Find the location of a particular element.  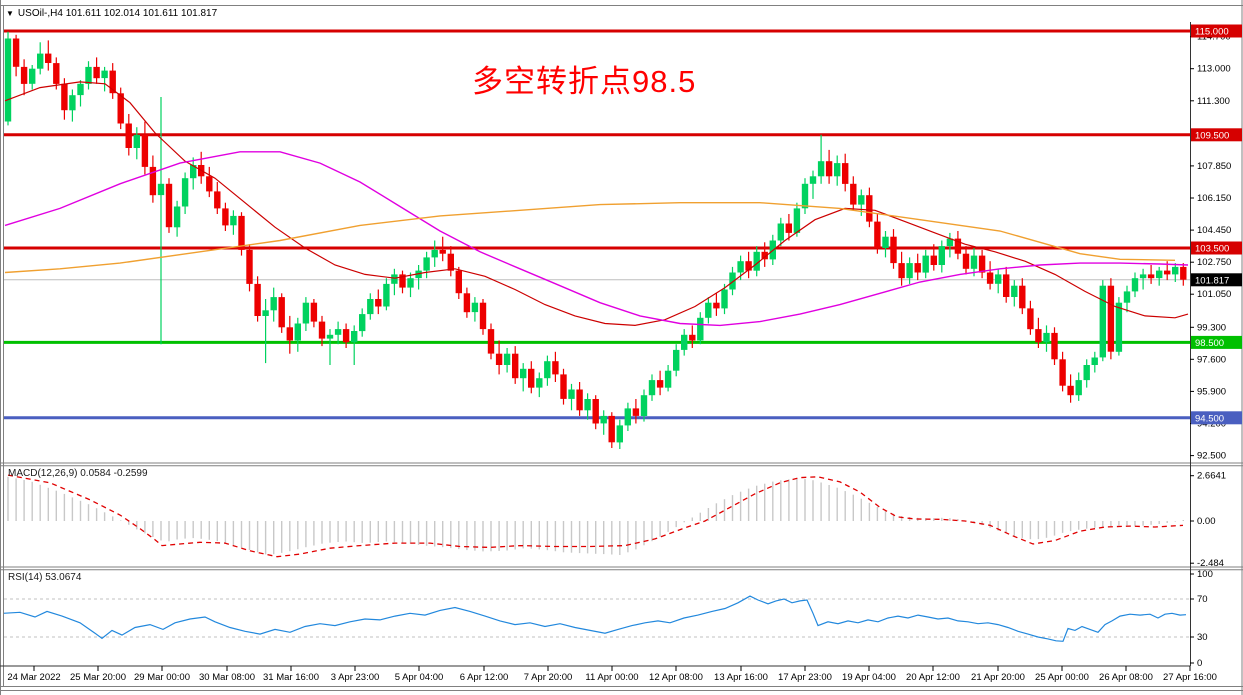

svg-text: 101.817 is located at coordinates (1212, 280).